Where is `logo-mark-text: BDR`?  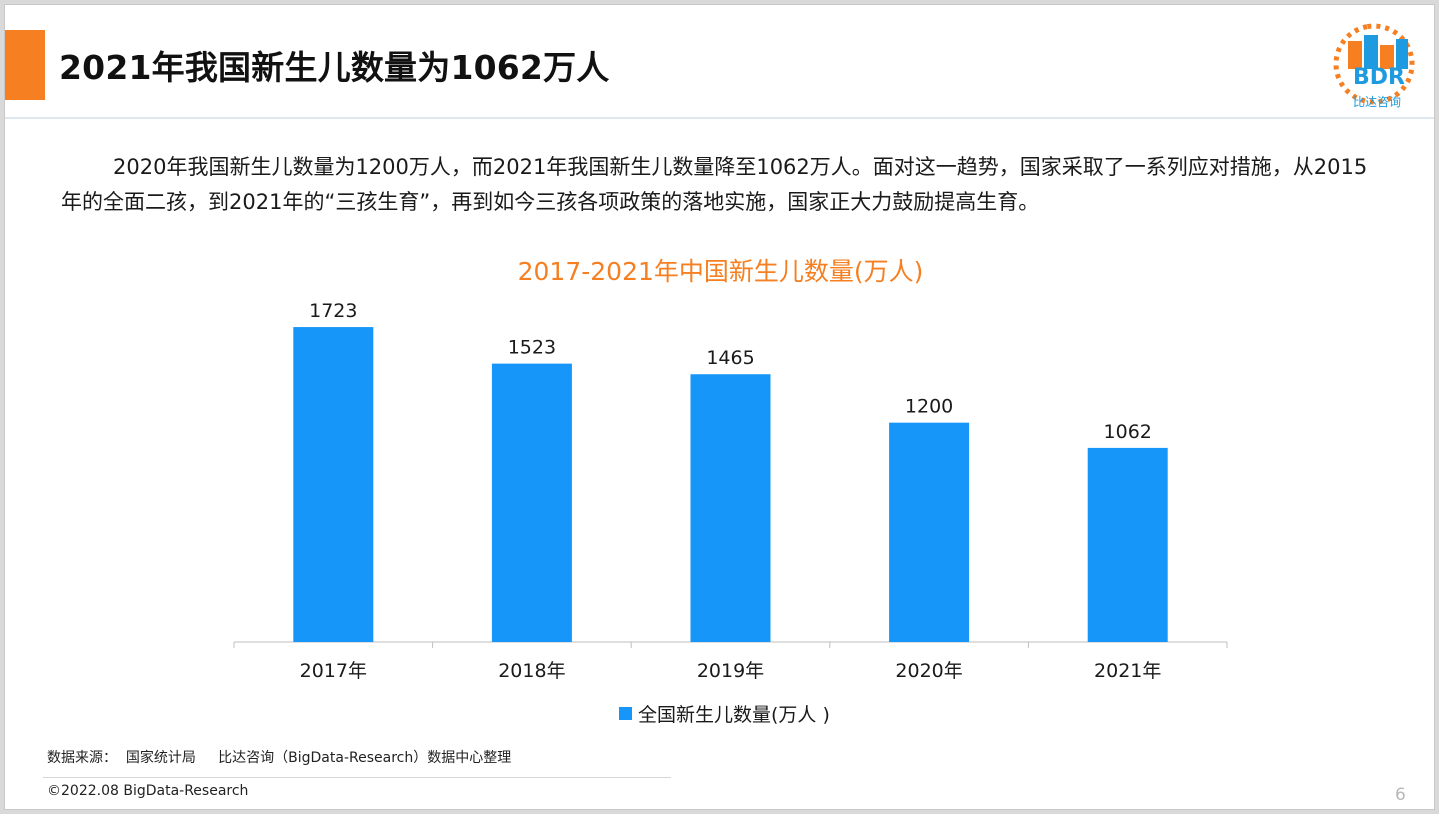 logo-mark-text: BDR is located at coordinates (1379, 77).